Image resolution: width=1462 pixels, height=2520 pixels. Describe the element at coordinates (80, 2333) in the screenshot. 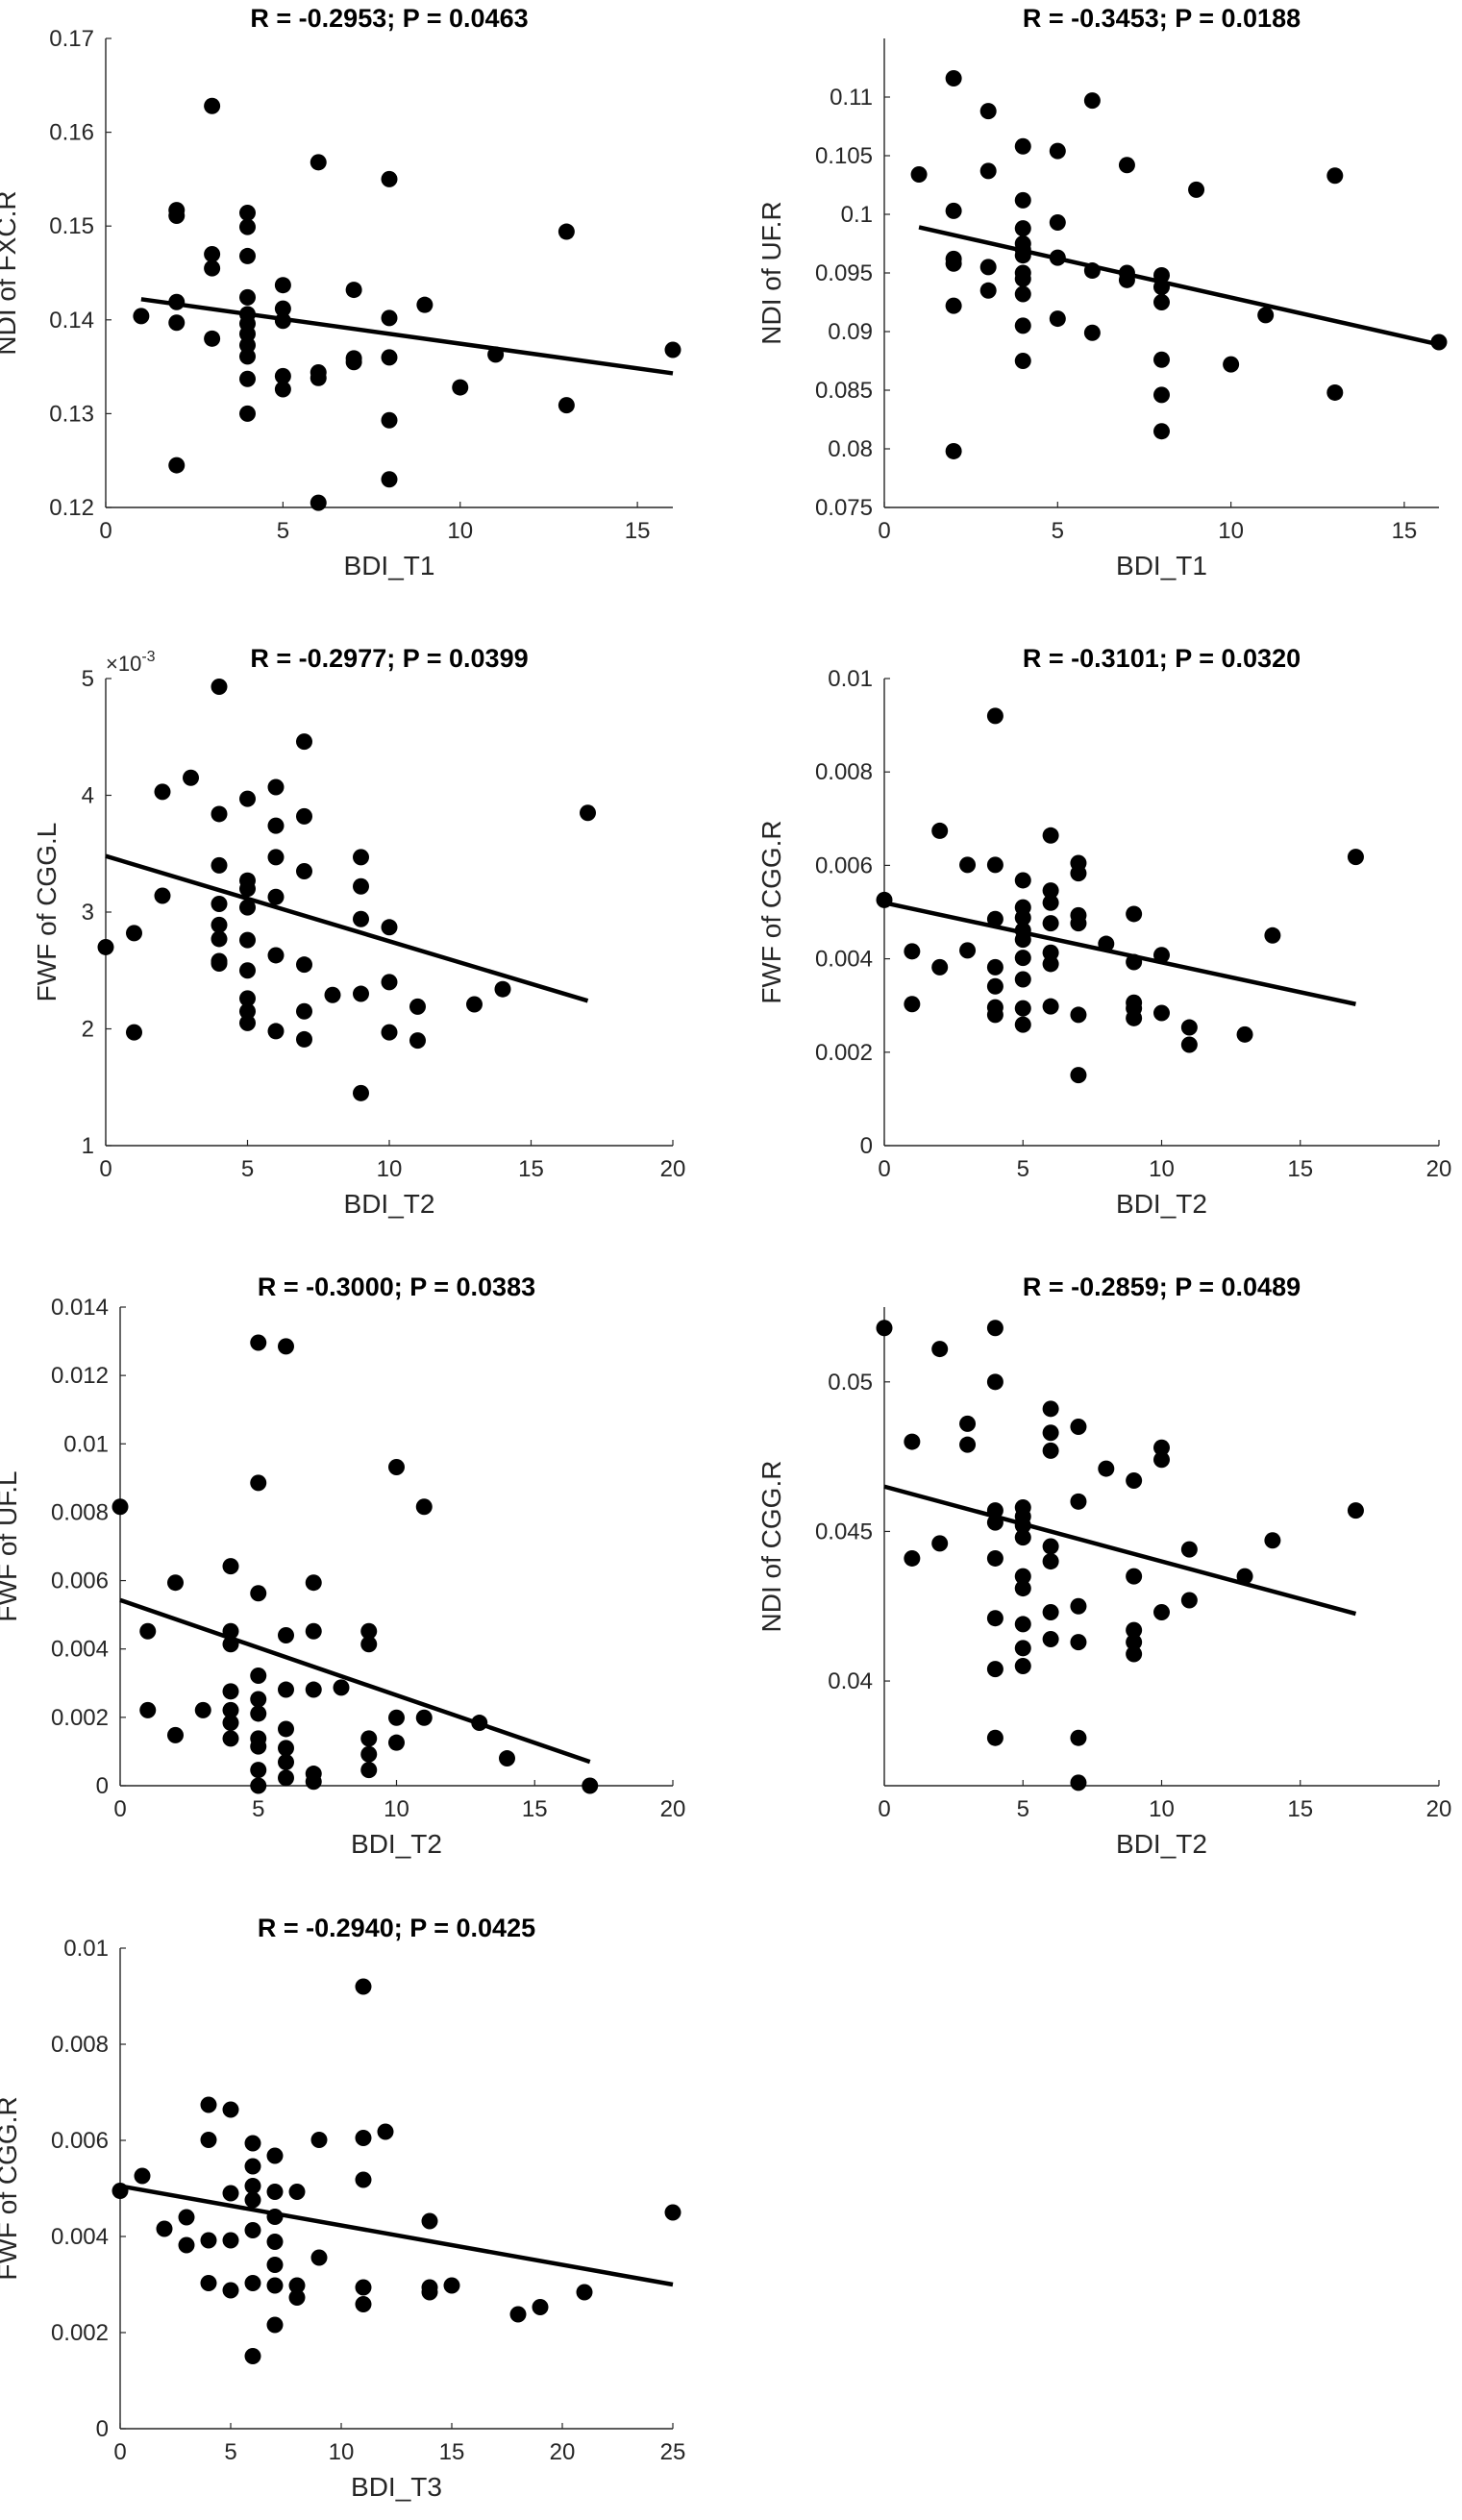

I see `chart-7-y-tick-label: 0.002` at that location.